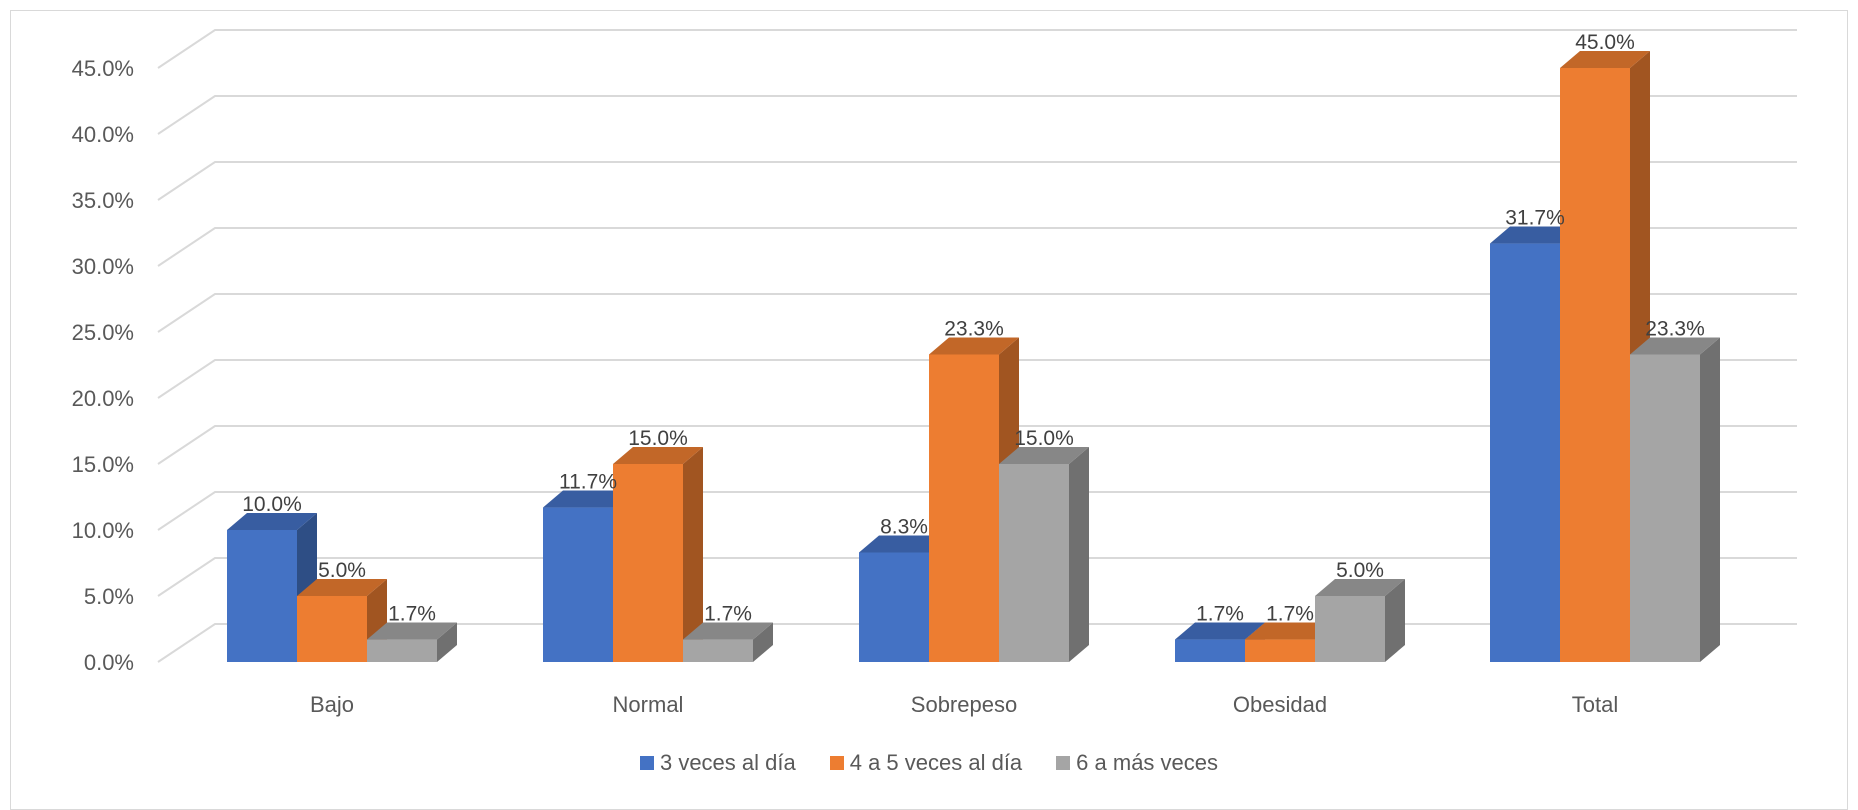 The width and height of the screenshot is (1858, 810). I want to click on data-label: 11.7%, so click(588, 482).